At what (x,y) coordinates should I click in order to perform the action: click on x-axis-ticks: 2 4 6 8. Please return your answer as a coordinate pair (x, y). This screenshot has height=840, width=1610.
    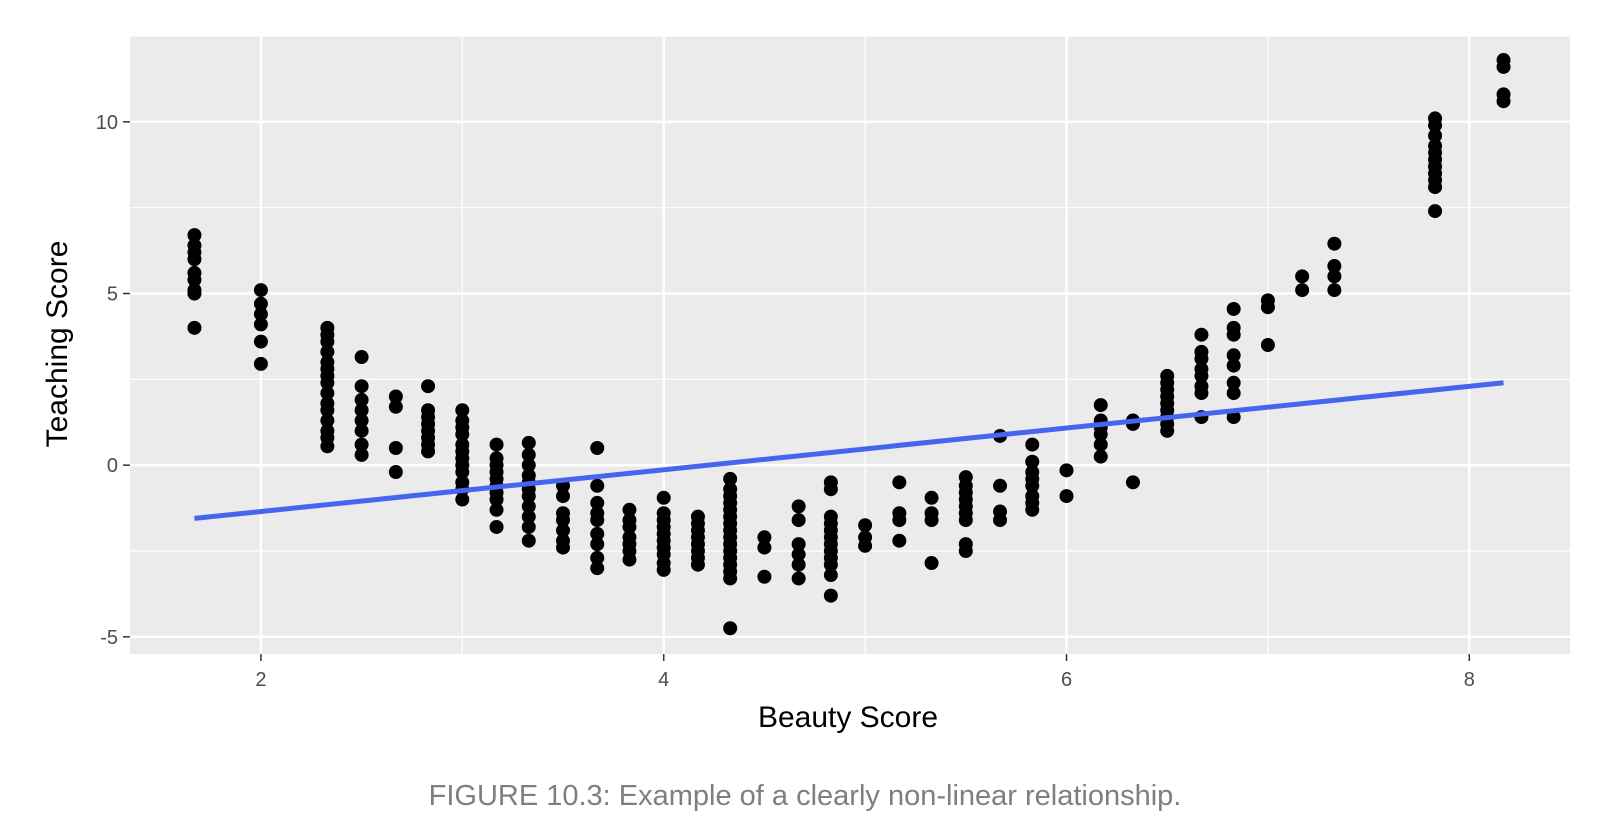
    Looking at the image, I should click on (865, 672).